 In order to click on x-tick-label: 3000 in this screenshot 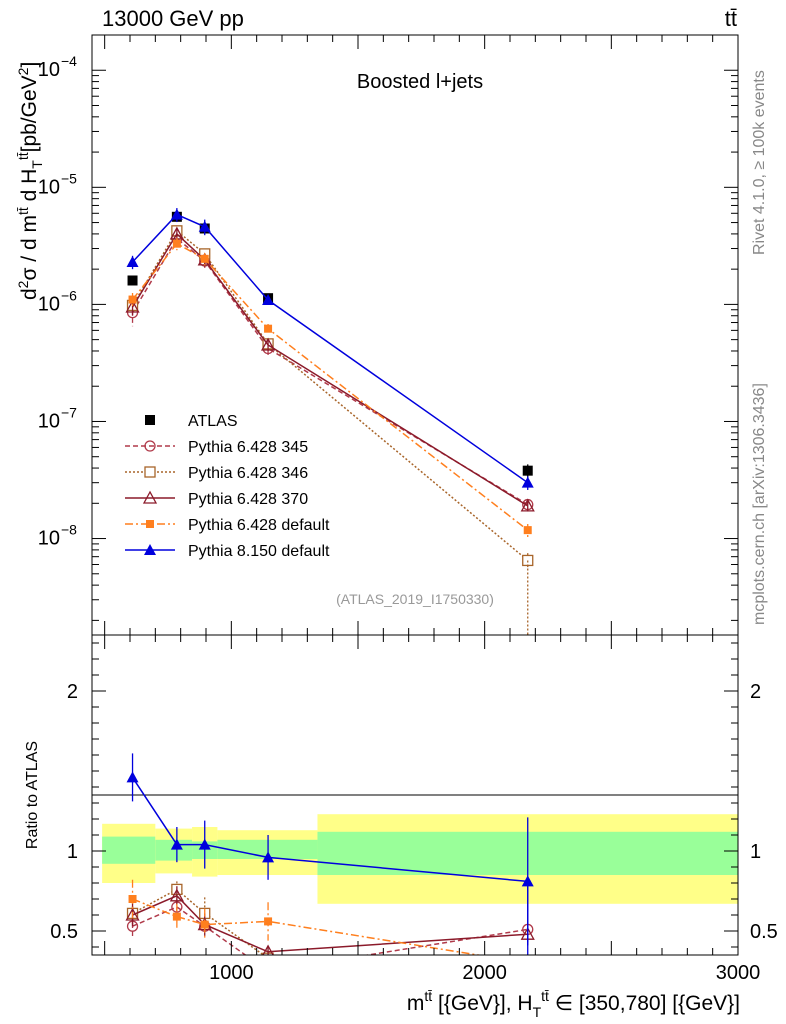, I will do `click(738, 973)`.